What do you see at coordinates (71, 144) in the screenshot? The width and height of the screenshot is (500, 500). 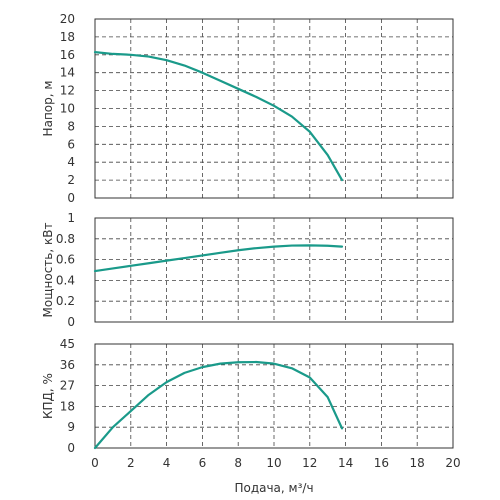 I see `y-tick-label: 6` at bounding box center [71, 144].